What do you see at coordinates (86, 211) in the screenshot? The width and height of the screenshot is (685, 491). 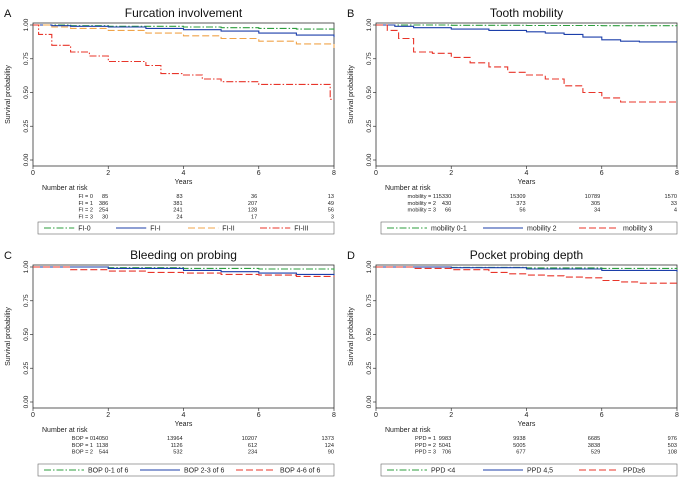 I see `risk-row-label: FI = 2` at bounding box center [86, 211].